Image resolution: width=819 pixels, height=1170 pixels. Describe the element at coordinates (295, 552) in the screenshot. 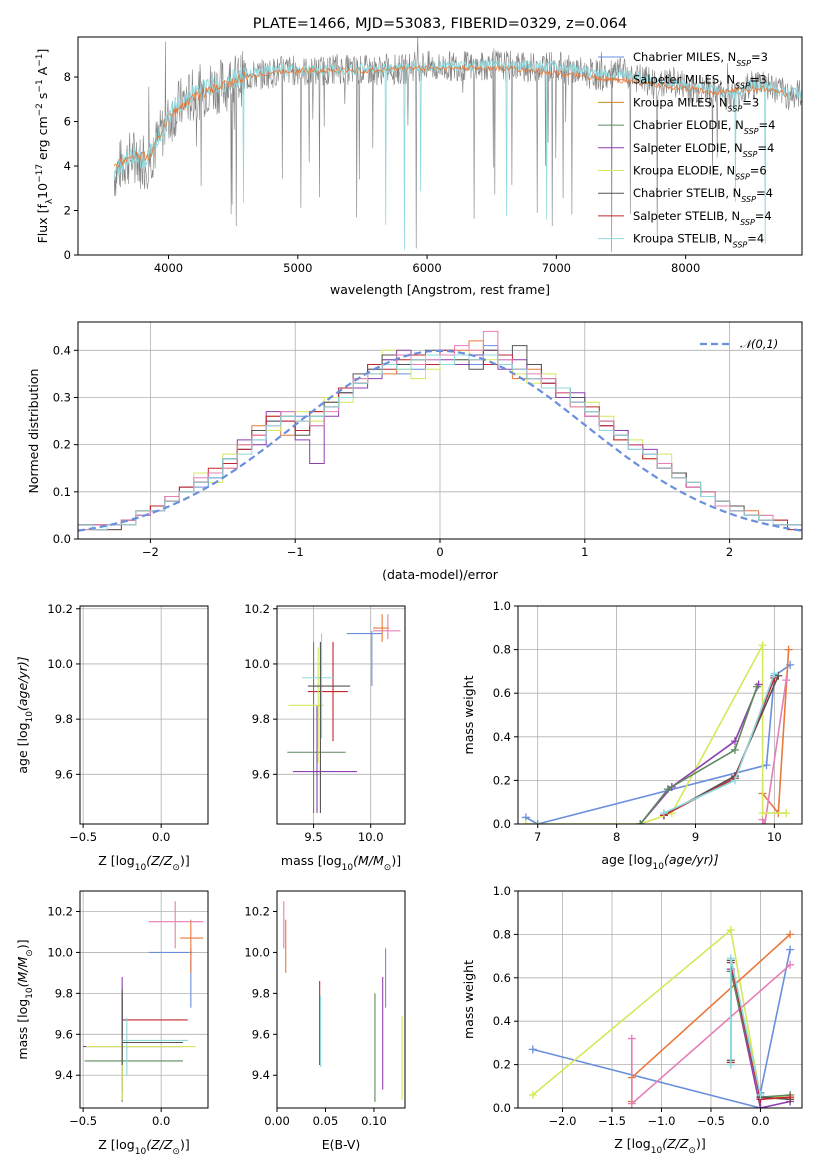

I see `x-tick-label: −1` at that location.